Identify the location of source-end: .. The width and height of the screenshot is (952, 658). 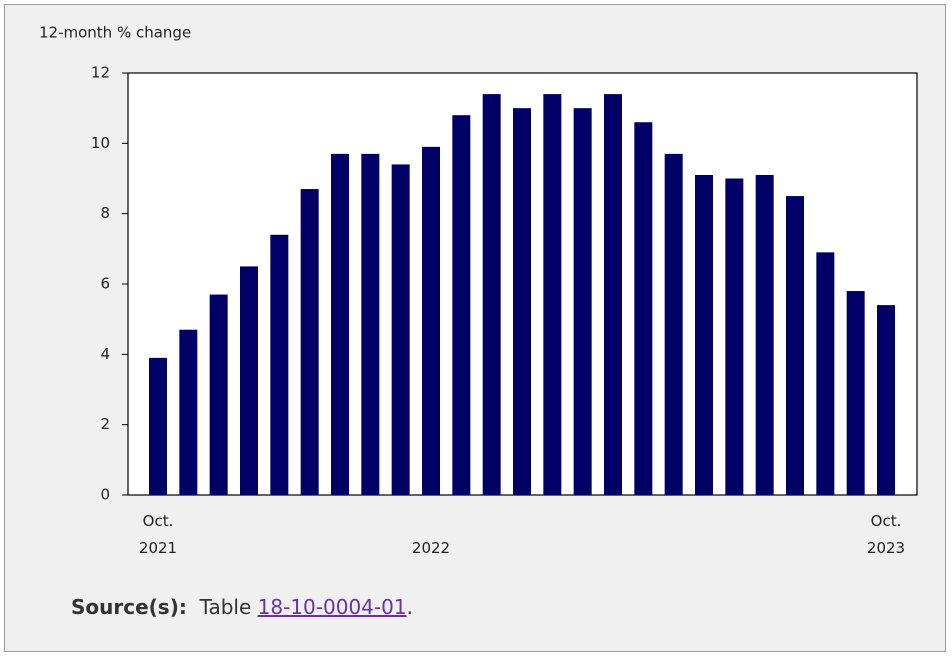
(409, 607).